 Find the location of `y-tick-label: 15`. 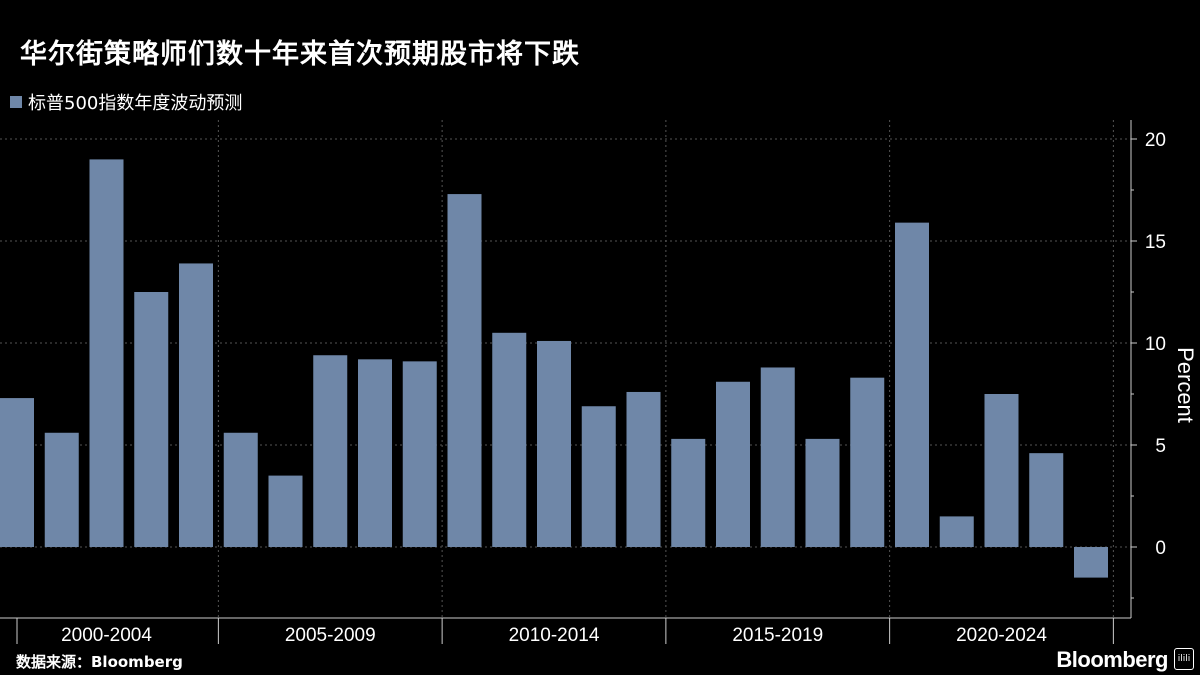

y-tick-label: 15 is located at coordinates (1155, 242).